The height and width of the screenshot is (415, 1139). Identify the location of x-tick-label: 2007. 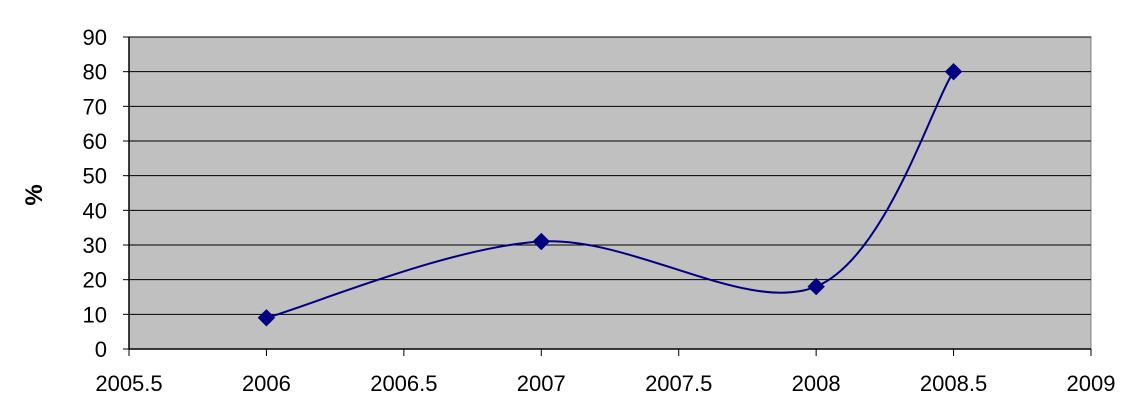
(541, 383).